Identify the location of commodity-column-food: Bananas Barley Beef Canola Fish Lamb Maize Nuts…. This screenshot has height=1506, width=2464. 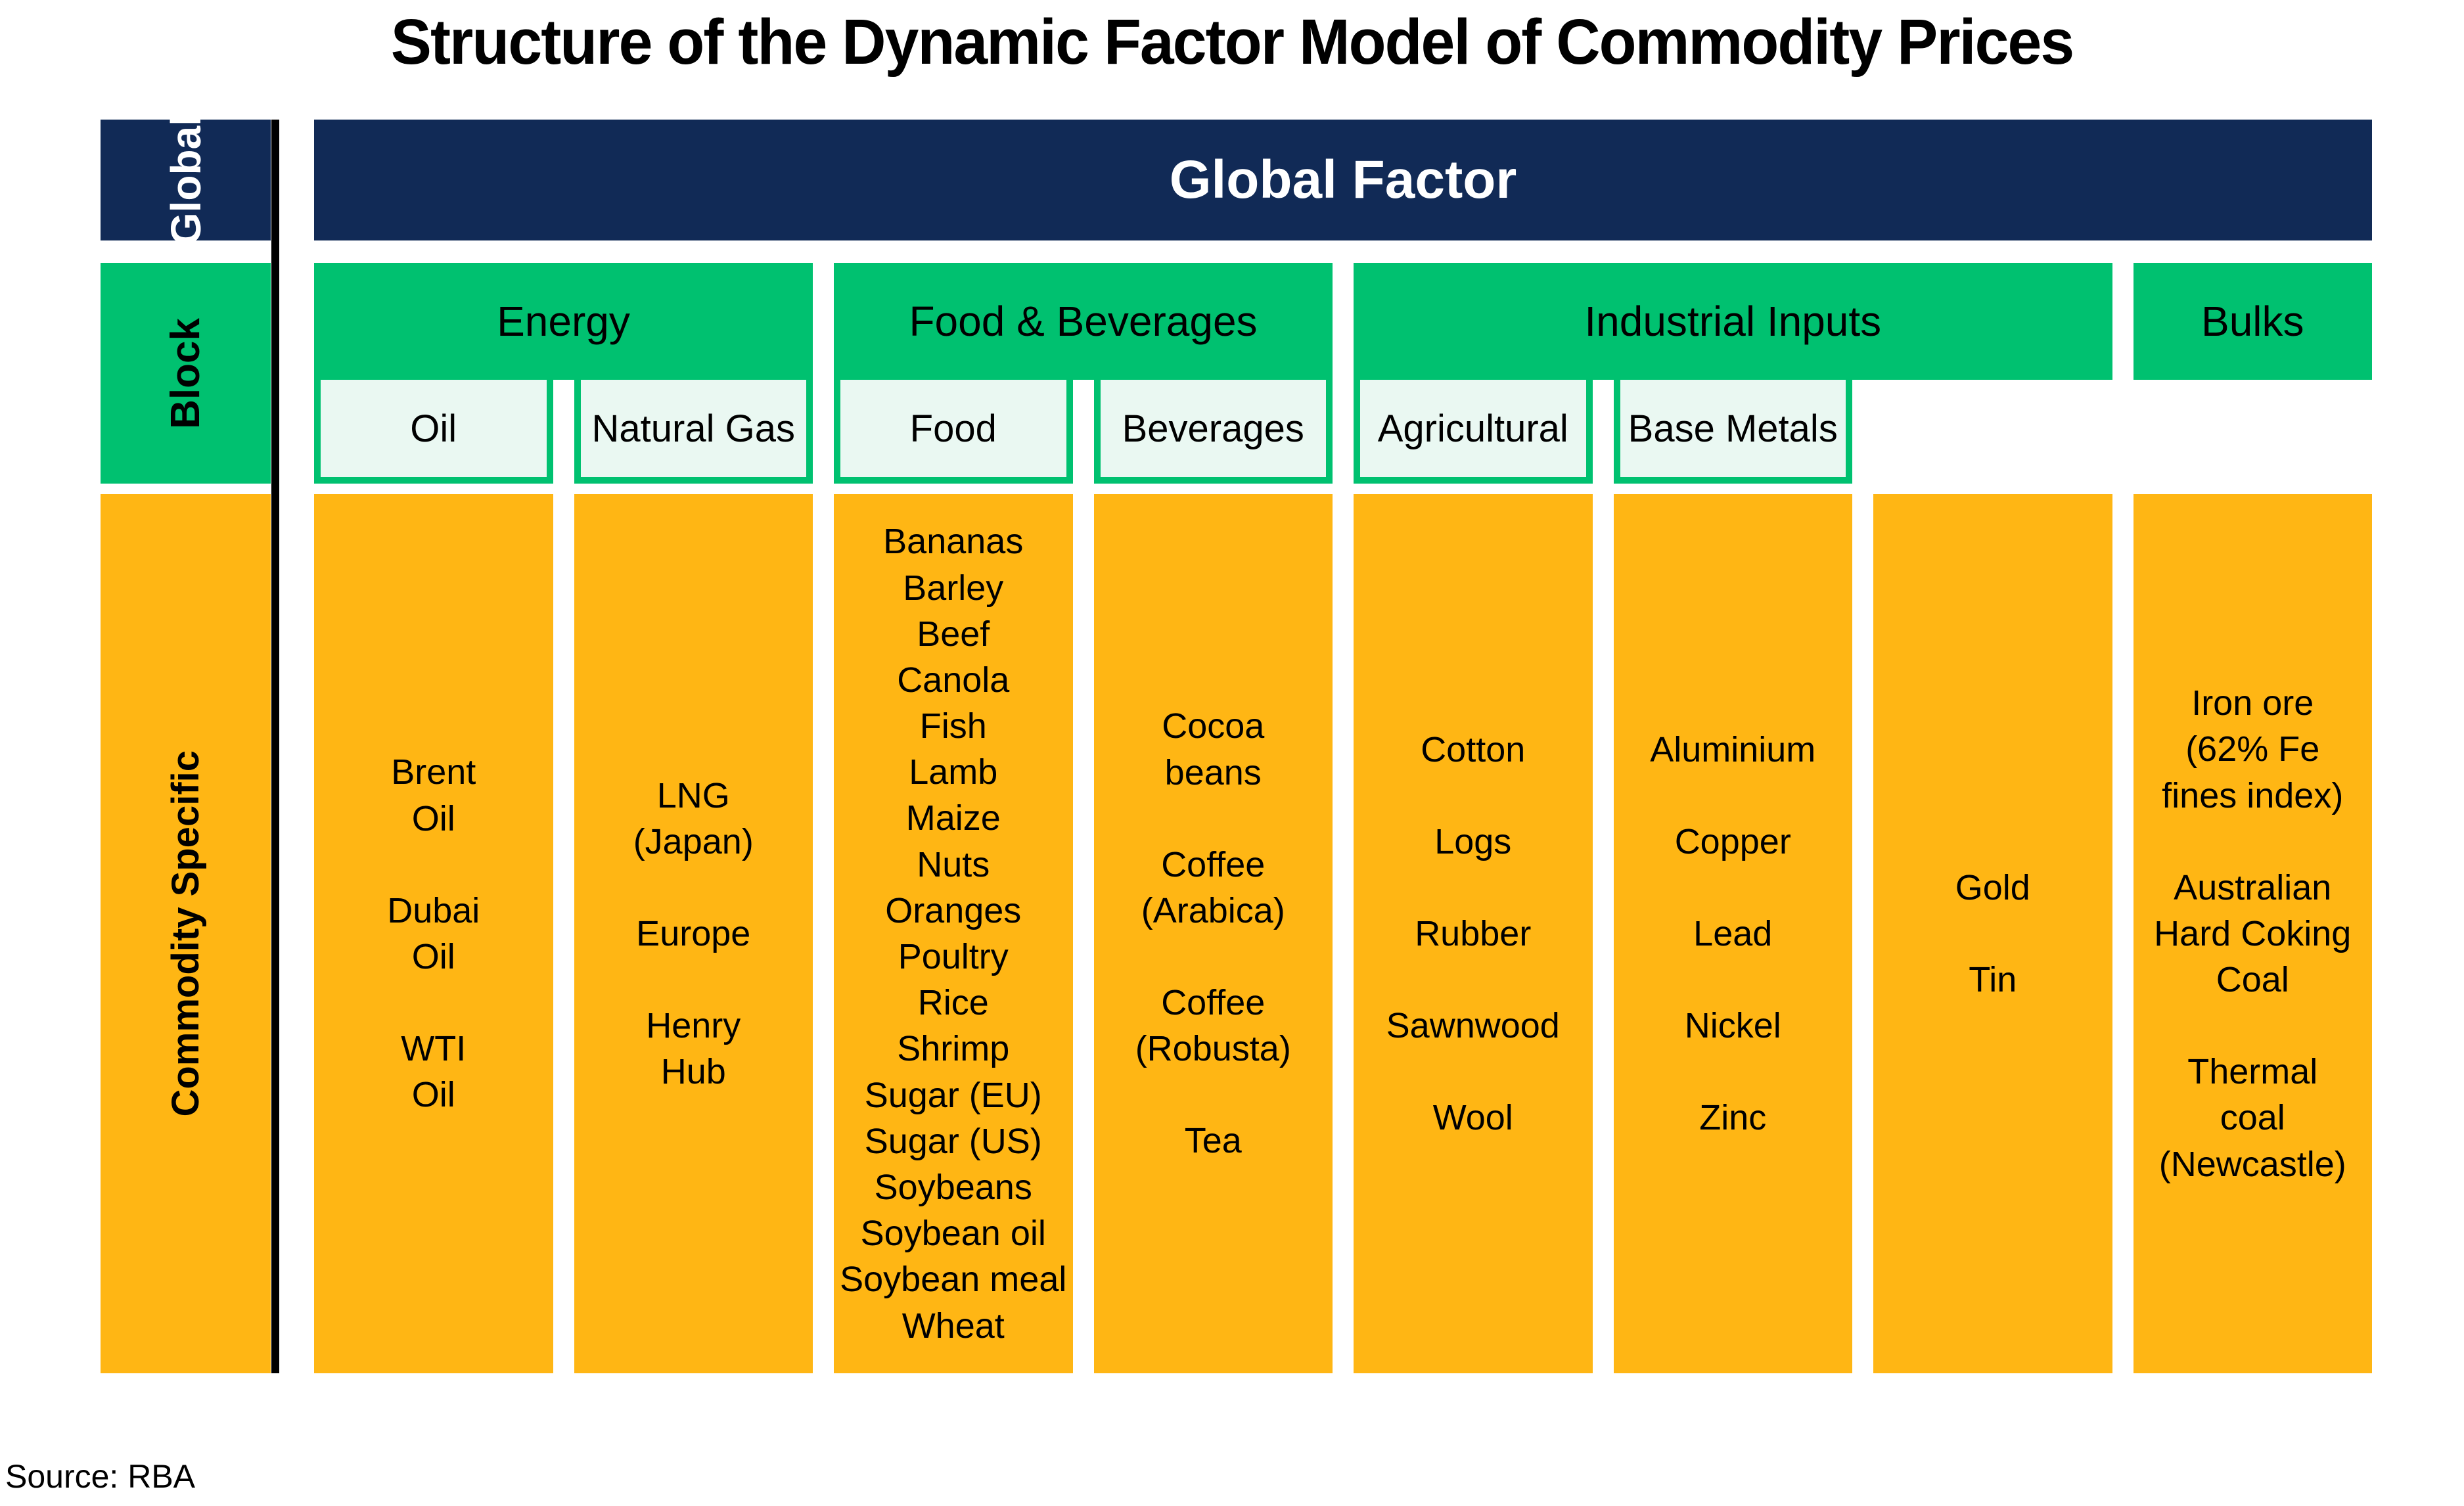
(953, 934).